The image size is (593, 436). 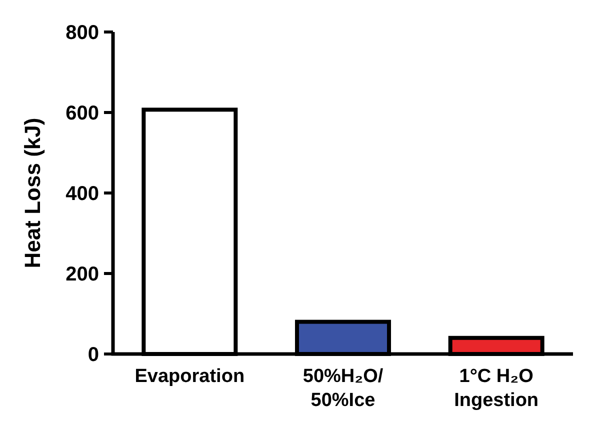 What do you see at coordinates (82, 194) in the screenshot?
I see `y-tick-label: 400` at bounding box center [82, 194].